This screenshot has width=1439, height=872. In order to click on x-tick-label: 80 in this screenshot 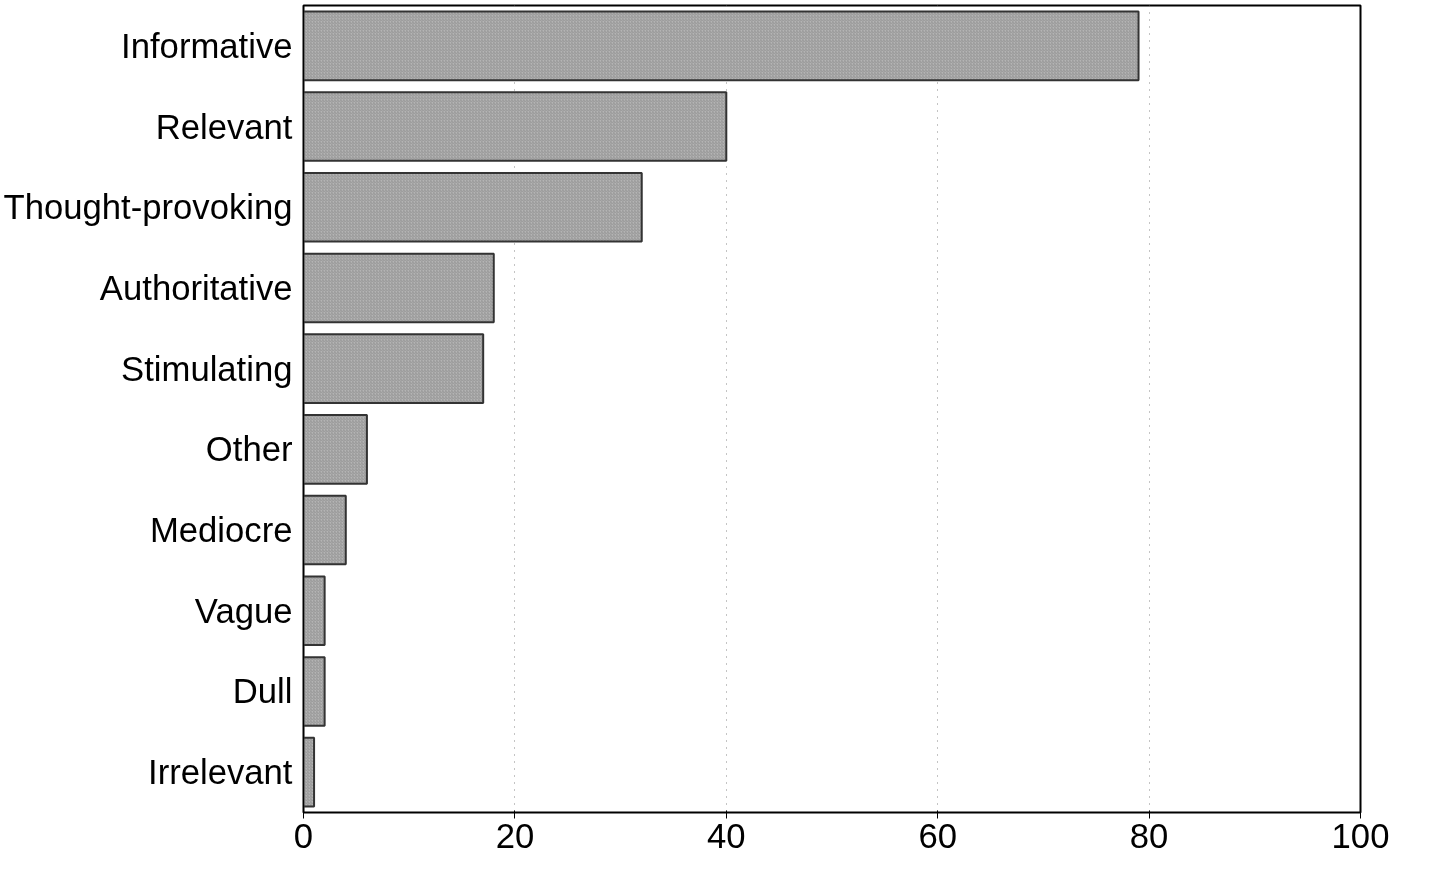, I will do `click(1149, 835)`.